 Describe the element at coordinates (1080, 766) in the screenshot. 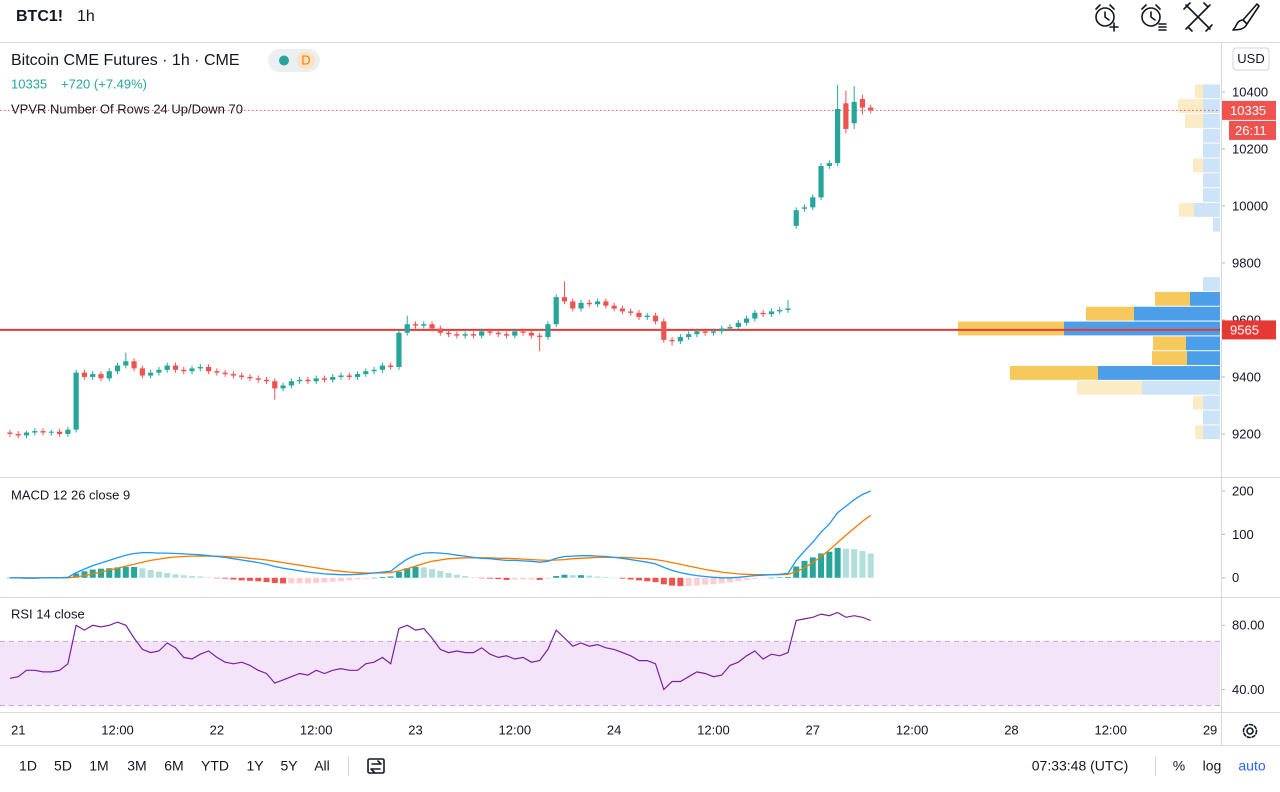

I see `clock: 07:33:48 (UTC)` at that location.